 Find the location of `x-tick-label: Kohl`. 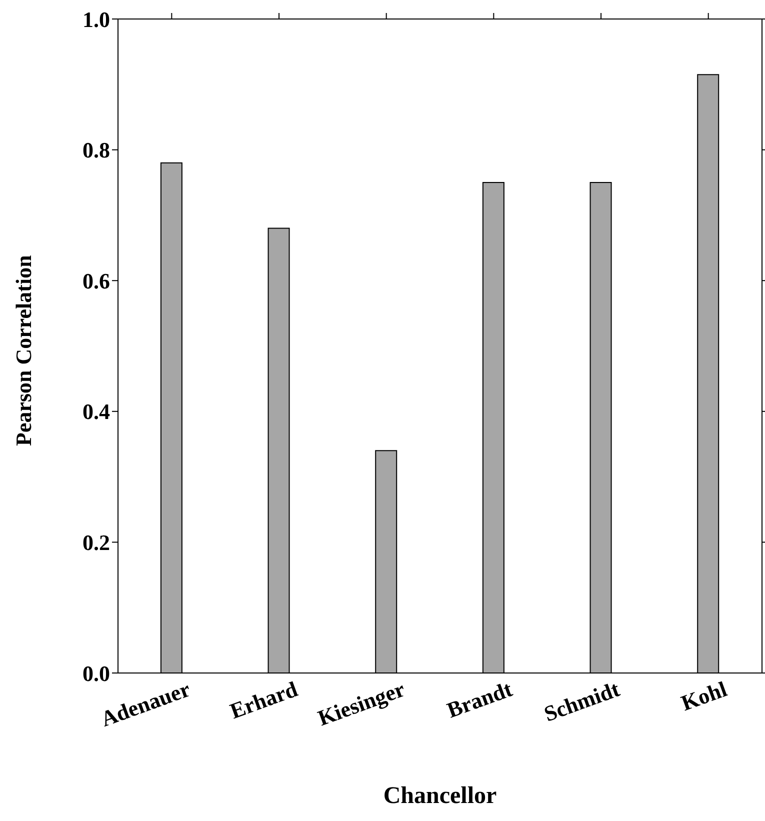

x-tick-label: Kohl is located at coordinates (704, 696).